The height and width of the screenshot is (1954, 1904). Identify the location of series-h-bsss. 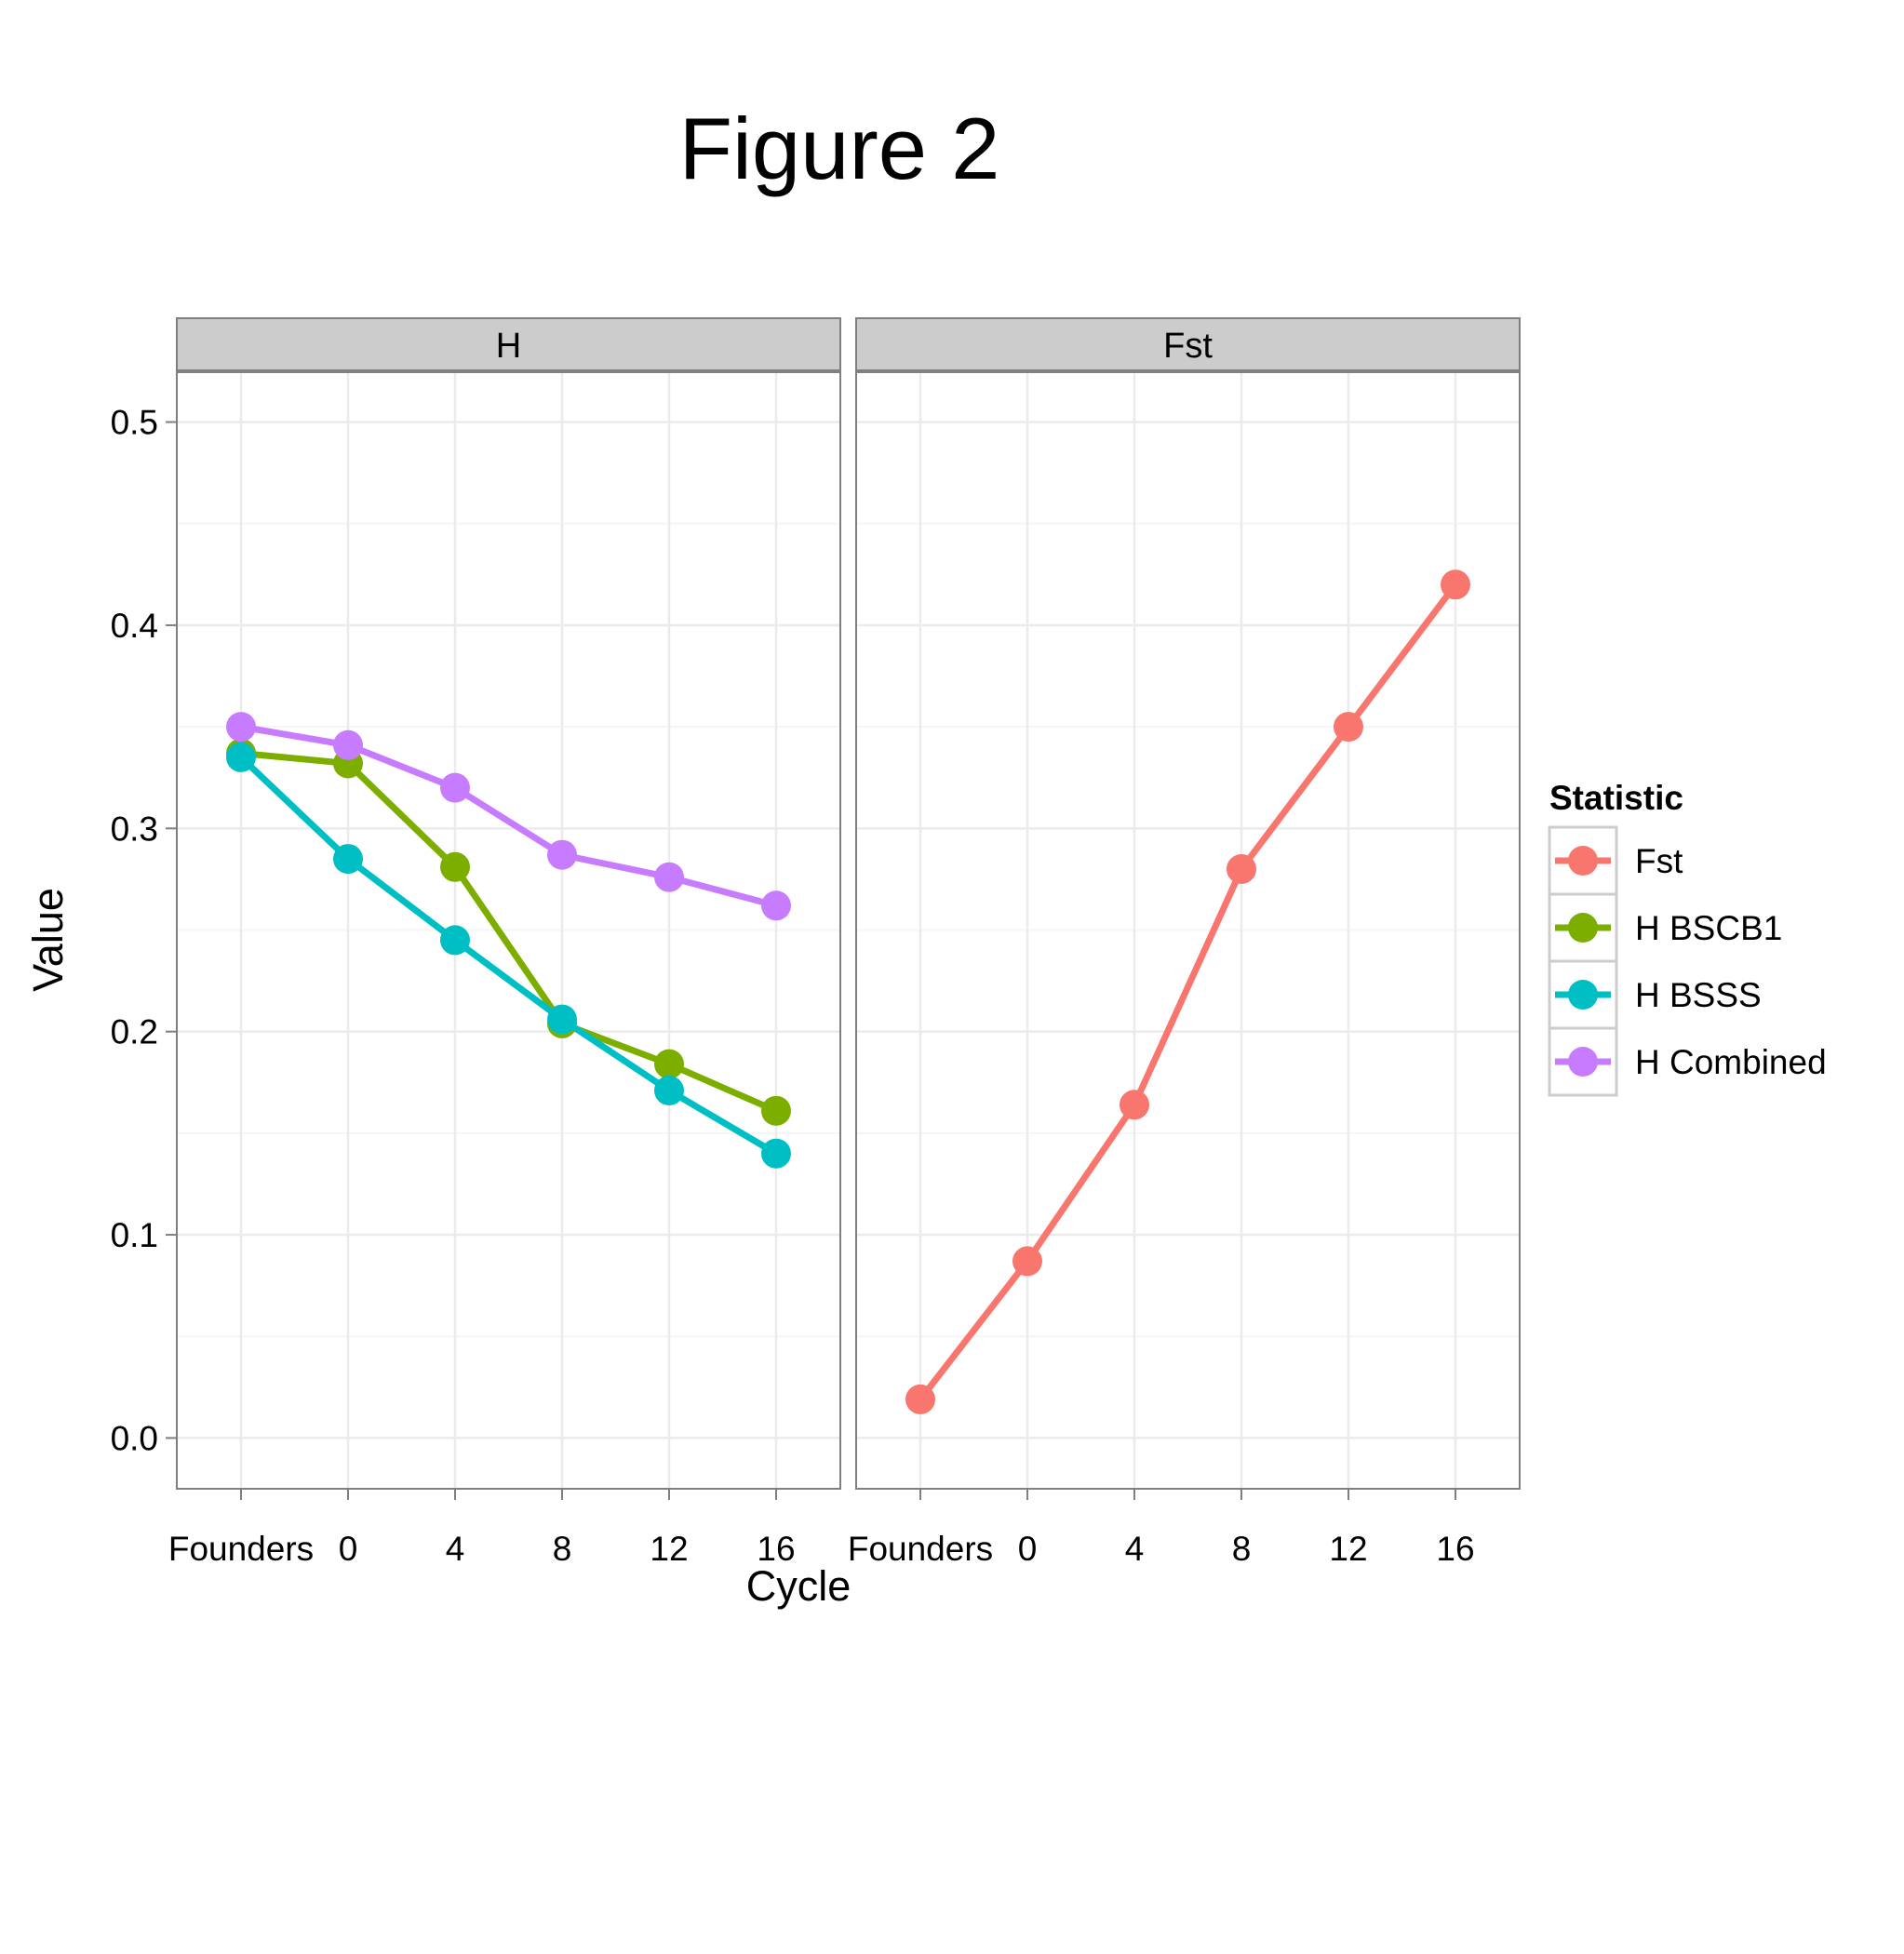
(508, 955).